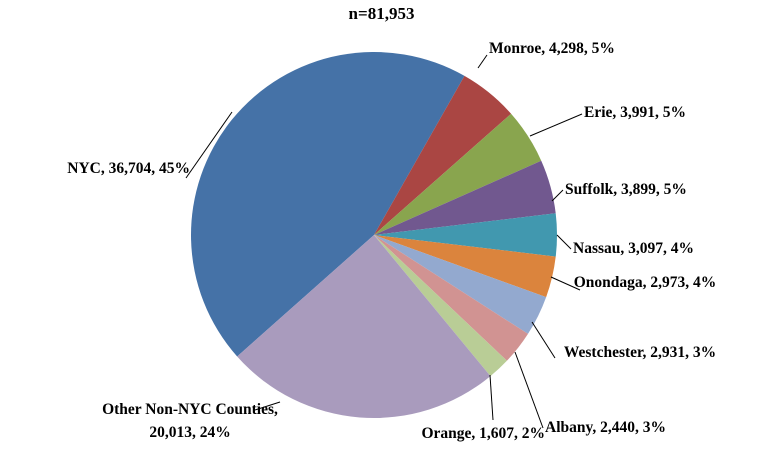 This screenshot has height=471, width=763. Describe the element at coordinates (552, 48) in the screenshot. I see `data-label: Monroe, 4,298, 5%` at that location.